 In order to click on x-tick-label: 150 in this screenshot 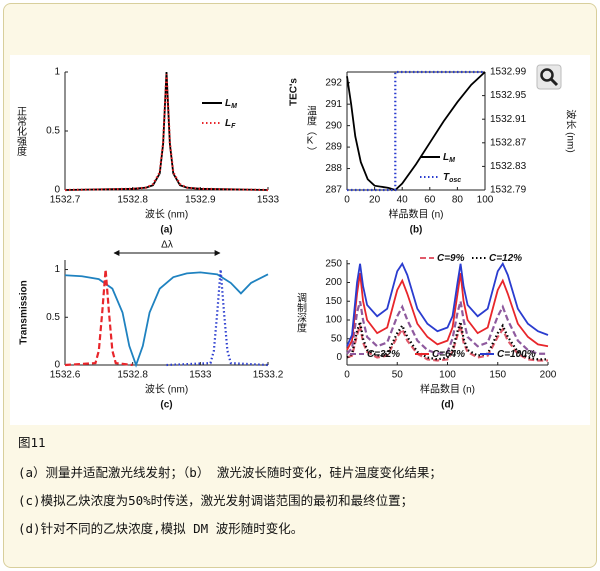, I will do `click(497, 375)`.